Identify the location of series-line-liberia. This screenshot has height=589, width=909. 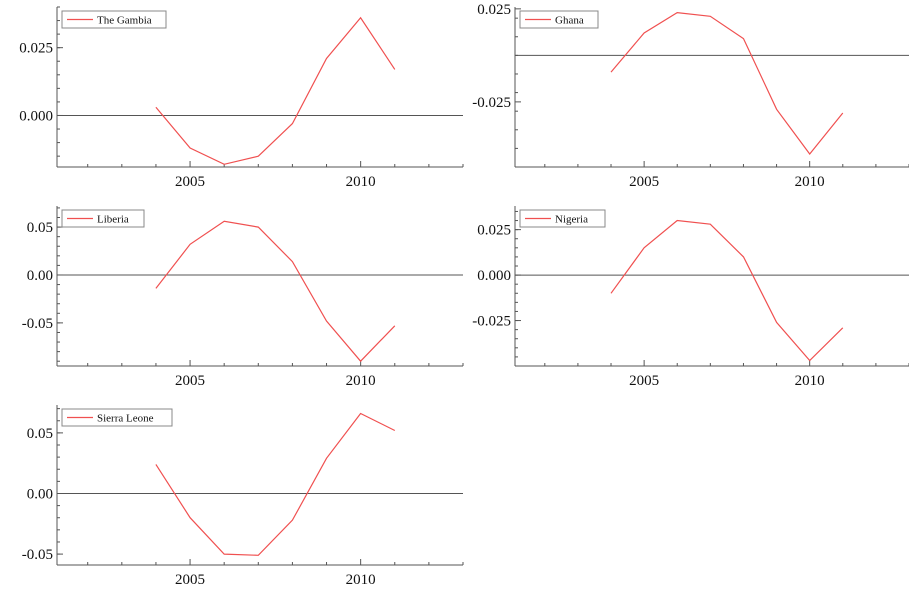
(275, 291).